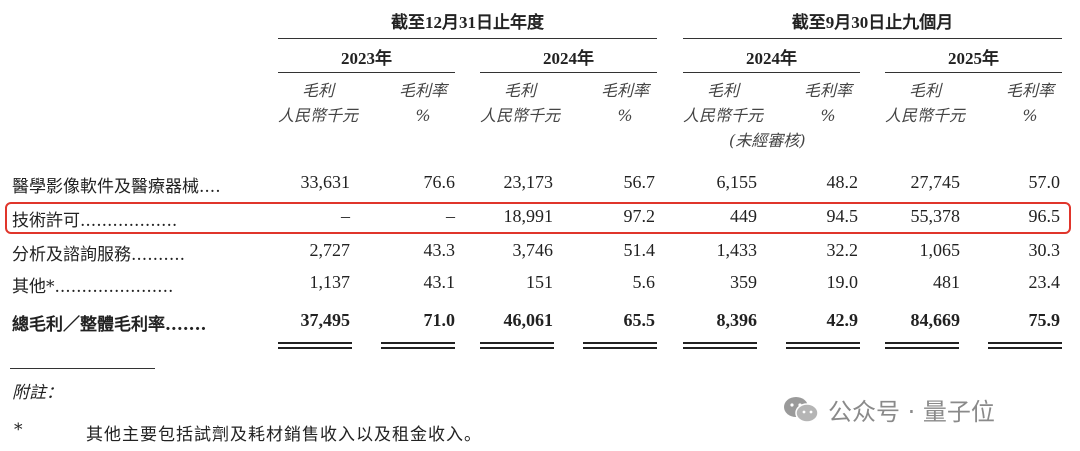  What do you see at coordinates (743, 216) in the screenshot?
I see `gross-profit-cell: 449` at bounding box center [743, 216].